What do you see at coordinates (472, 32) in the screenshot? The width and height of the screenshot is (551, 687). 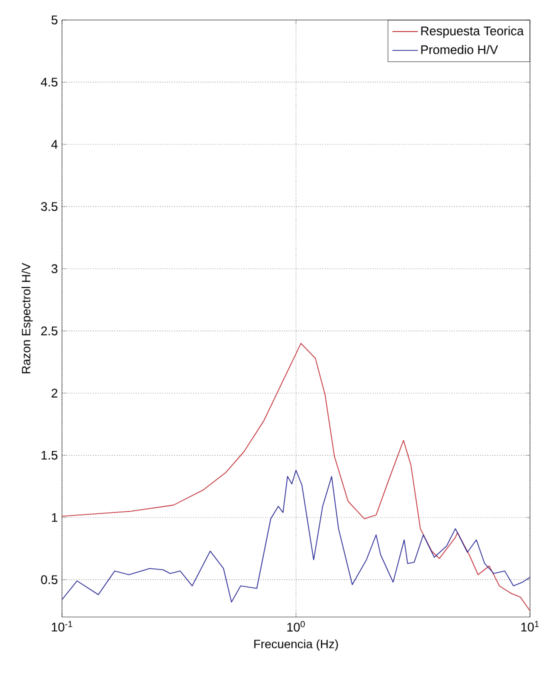 I see `legend-label: Respuesta Teorica` at bounding box center [472, 32].